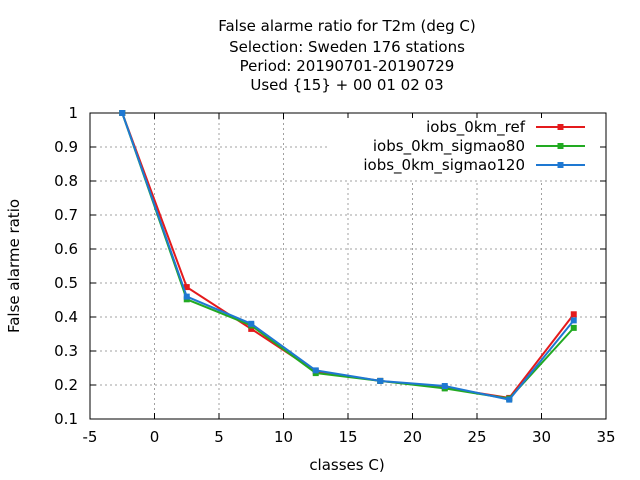 Image resolution: width=640 pixels, height=480 pixels. What do you see at coordinates (73, 113) in the screenshot?
I see `y-tick-label: 1` at bounding box center [73, 113].